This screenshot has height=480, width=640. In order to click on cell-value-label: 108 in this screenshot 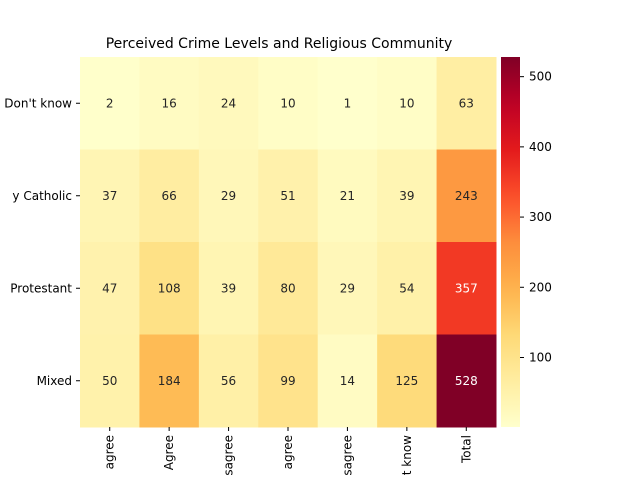, I will do `click(169, 288)`.